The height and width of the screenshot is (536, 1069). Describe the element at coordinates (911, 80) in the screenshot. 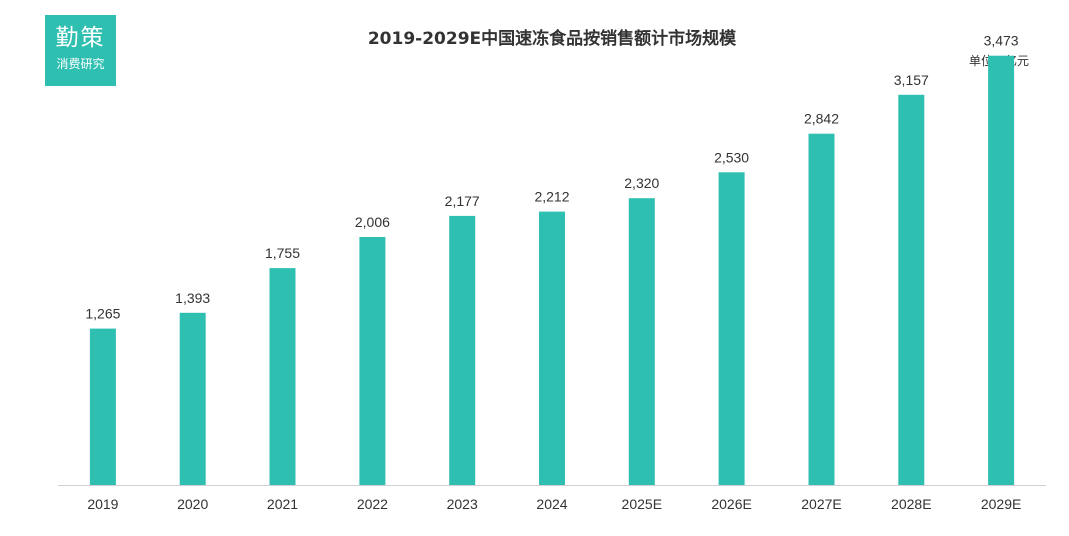

I see `data-label-2028E: 3,157` at that location.